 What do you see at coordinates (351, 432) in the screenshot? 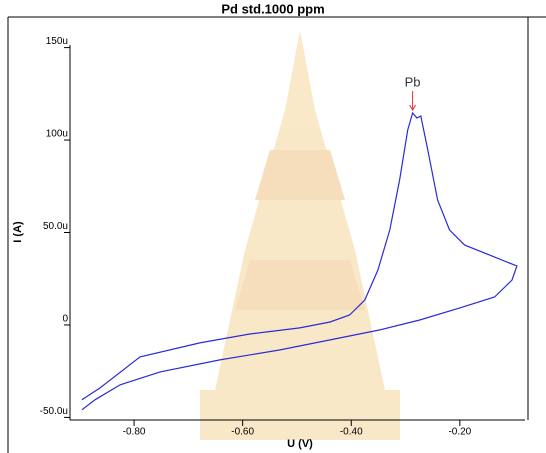
I see `x-tick-label: -0.40` at bounding box center [351, 432].